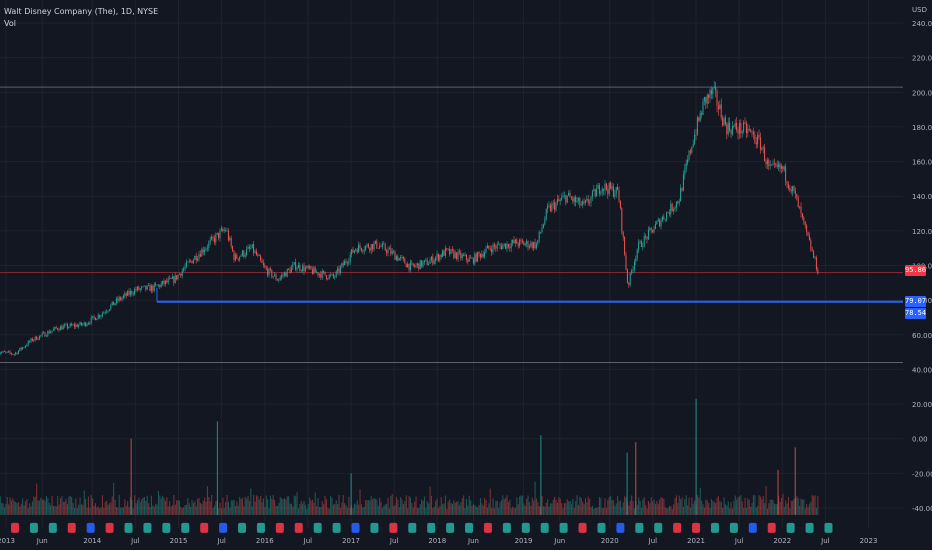 The width and height of the screenshot is (932, 550). What do you see at coordinates (922, 405) in the screenshot?
I see `y-tick-label: 20.00` at bounding box center [922, 405].